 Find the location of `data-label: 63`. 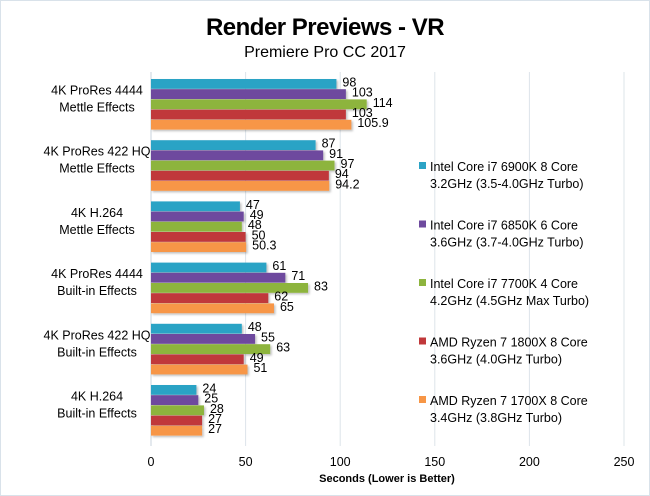

data-label: 63 is located at coordinates (283, 348).